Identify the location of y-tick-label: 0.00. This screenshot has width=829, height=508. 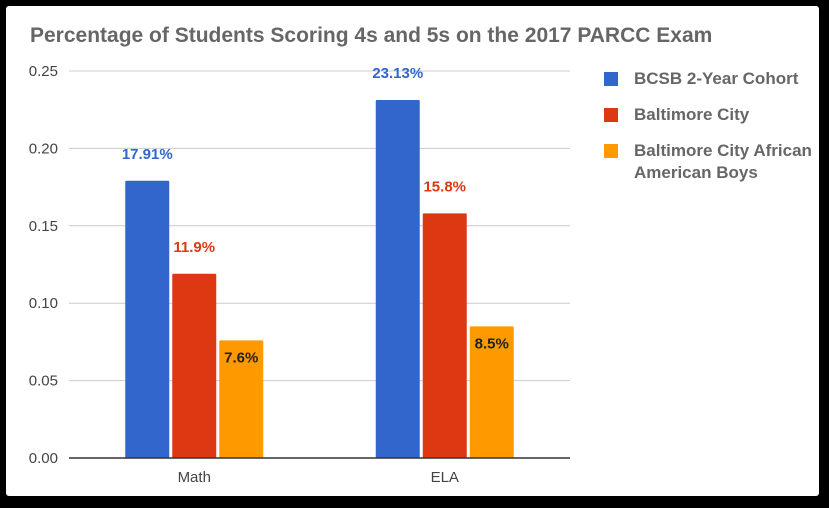
(43, 458).